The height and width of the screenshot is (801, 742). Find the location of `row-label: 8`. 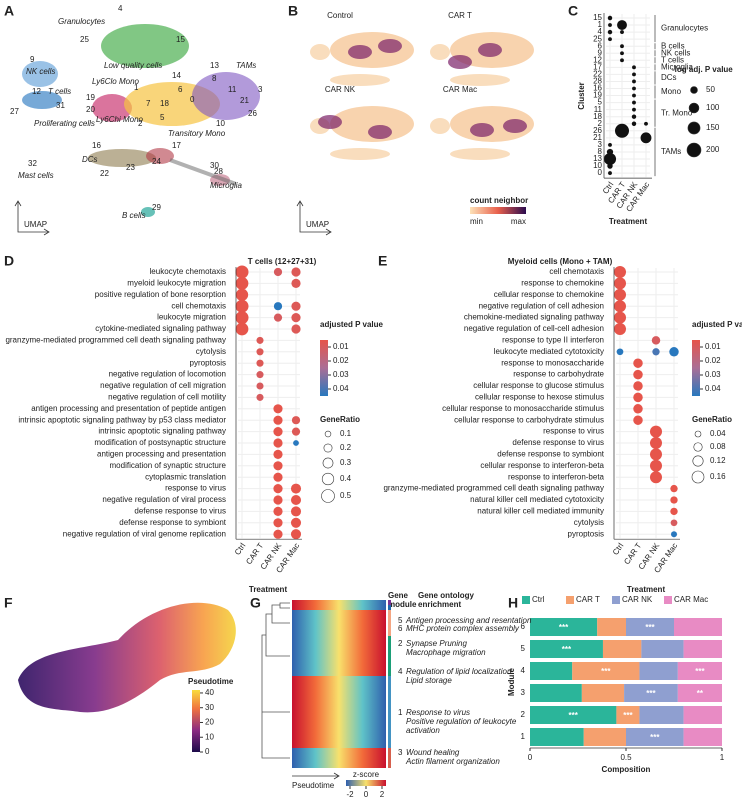

row-label: 8 is located at coordinates (600, 151).